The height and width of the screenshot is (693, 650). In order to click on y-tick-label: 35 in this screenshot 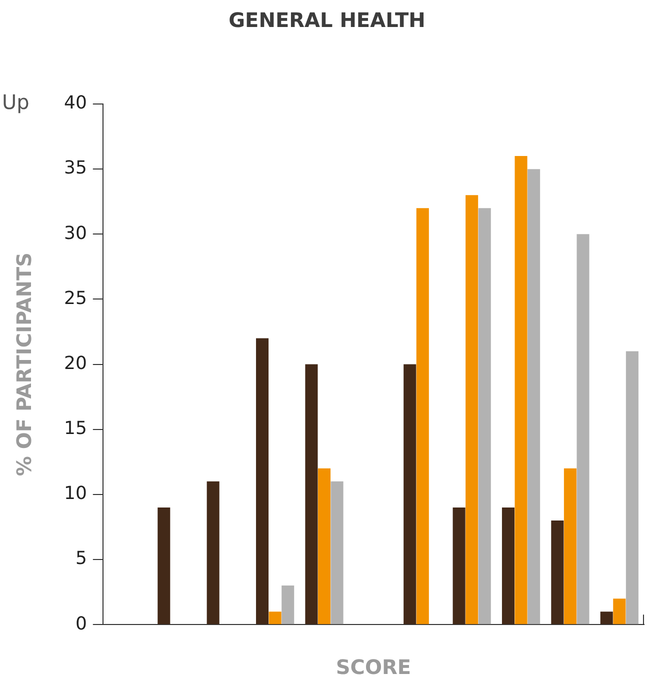, I will do `click(75, 168)`.